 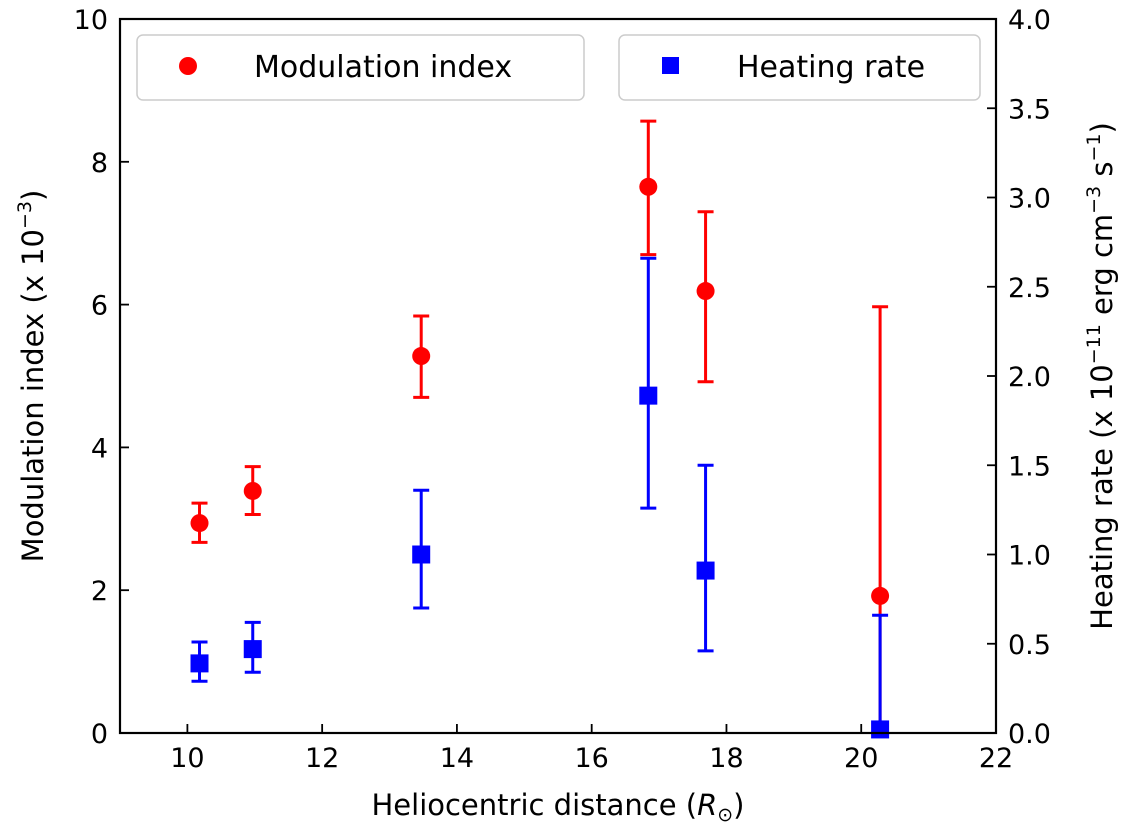 I want to click on legend-marker-square, so click(x=670, y=65).